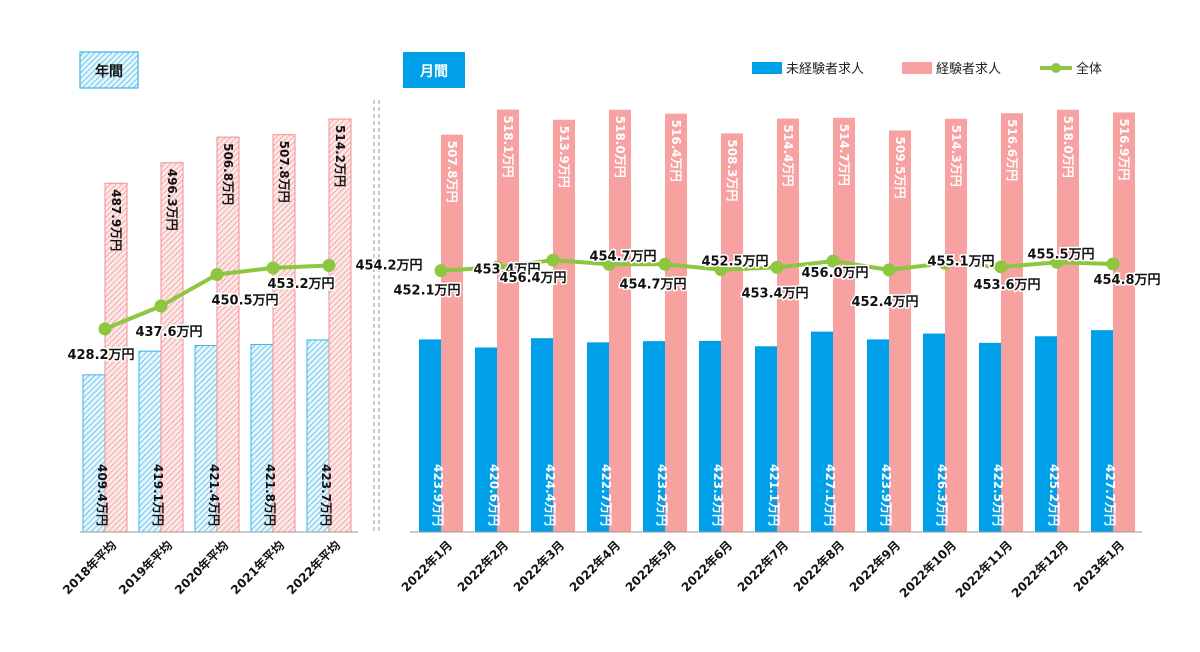 Image resolution: width=1200 pixels, height=652 pixels. I want to click on label-experienced: 506.8万円, so click(228, 174).